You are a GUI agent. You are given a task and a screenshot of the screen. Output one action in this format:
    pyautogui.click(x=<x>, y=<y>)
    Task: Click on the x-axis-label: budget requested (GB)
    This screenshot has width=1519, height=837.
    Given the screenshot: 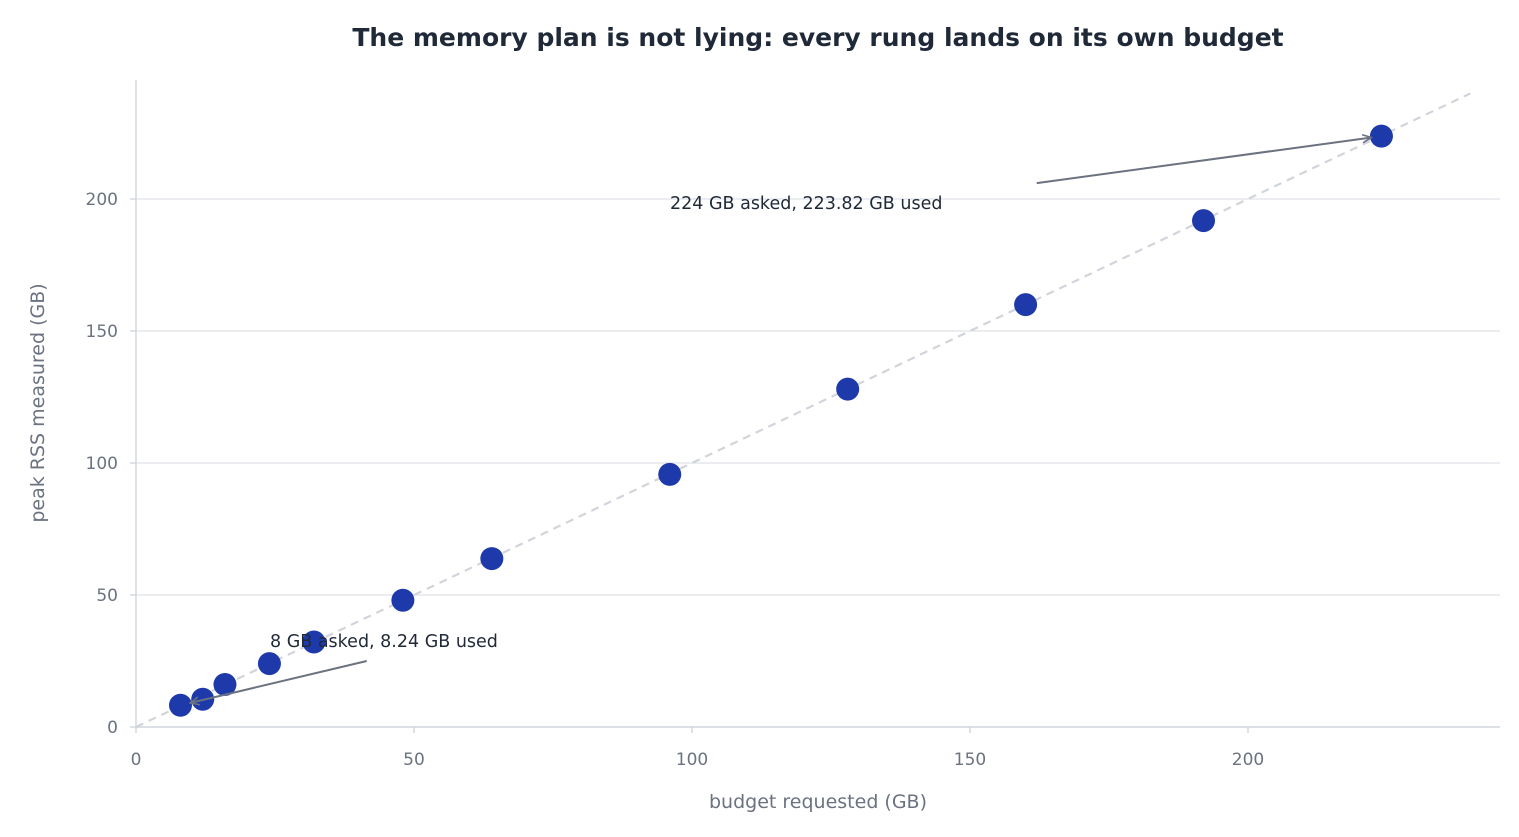 What is the action you would take?
    pyautogui.click(x=818, y=802)
    